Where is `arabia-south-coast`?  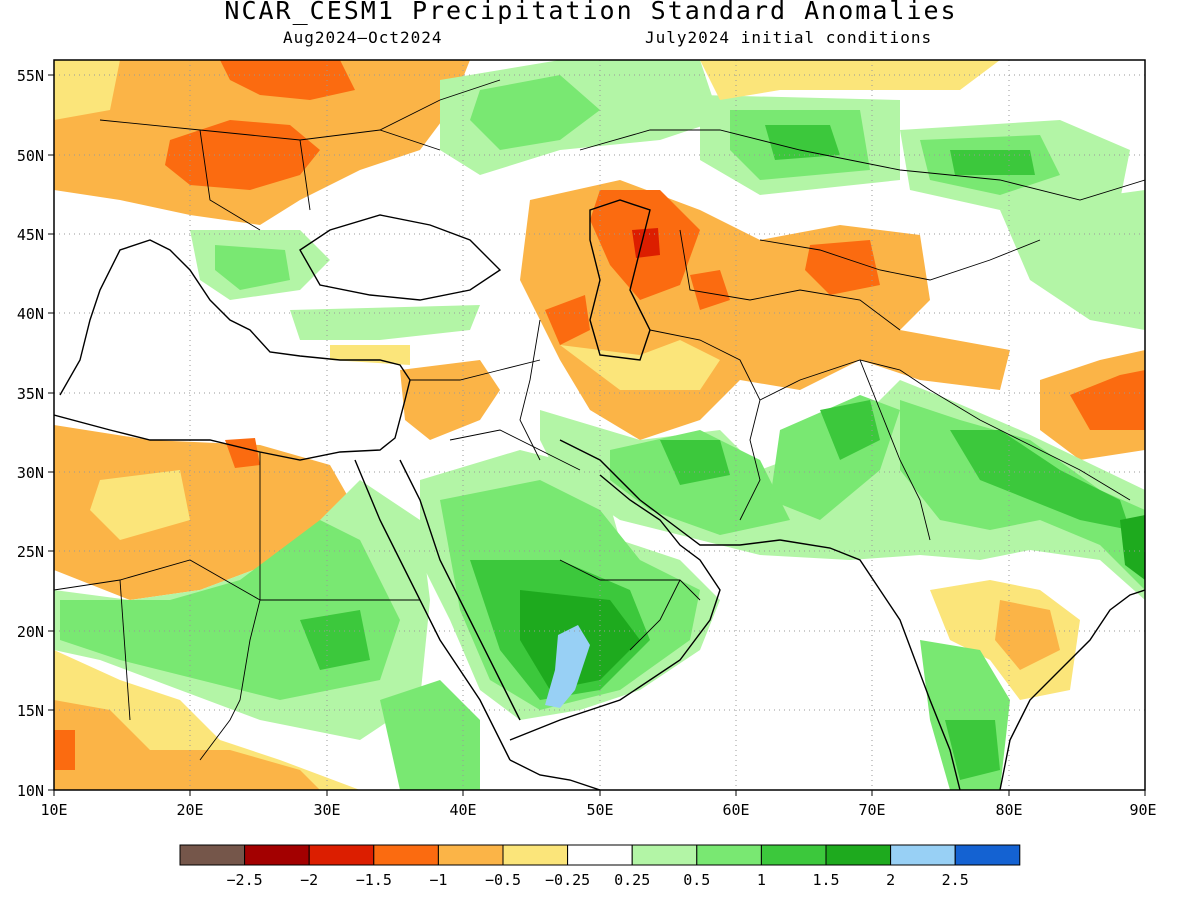 arabia-south-coast is located at coordinates (615, 607).